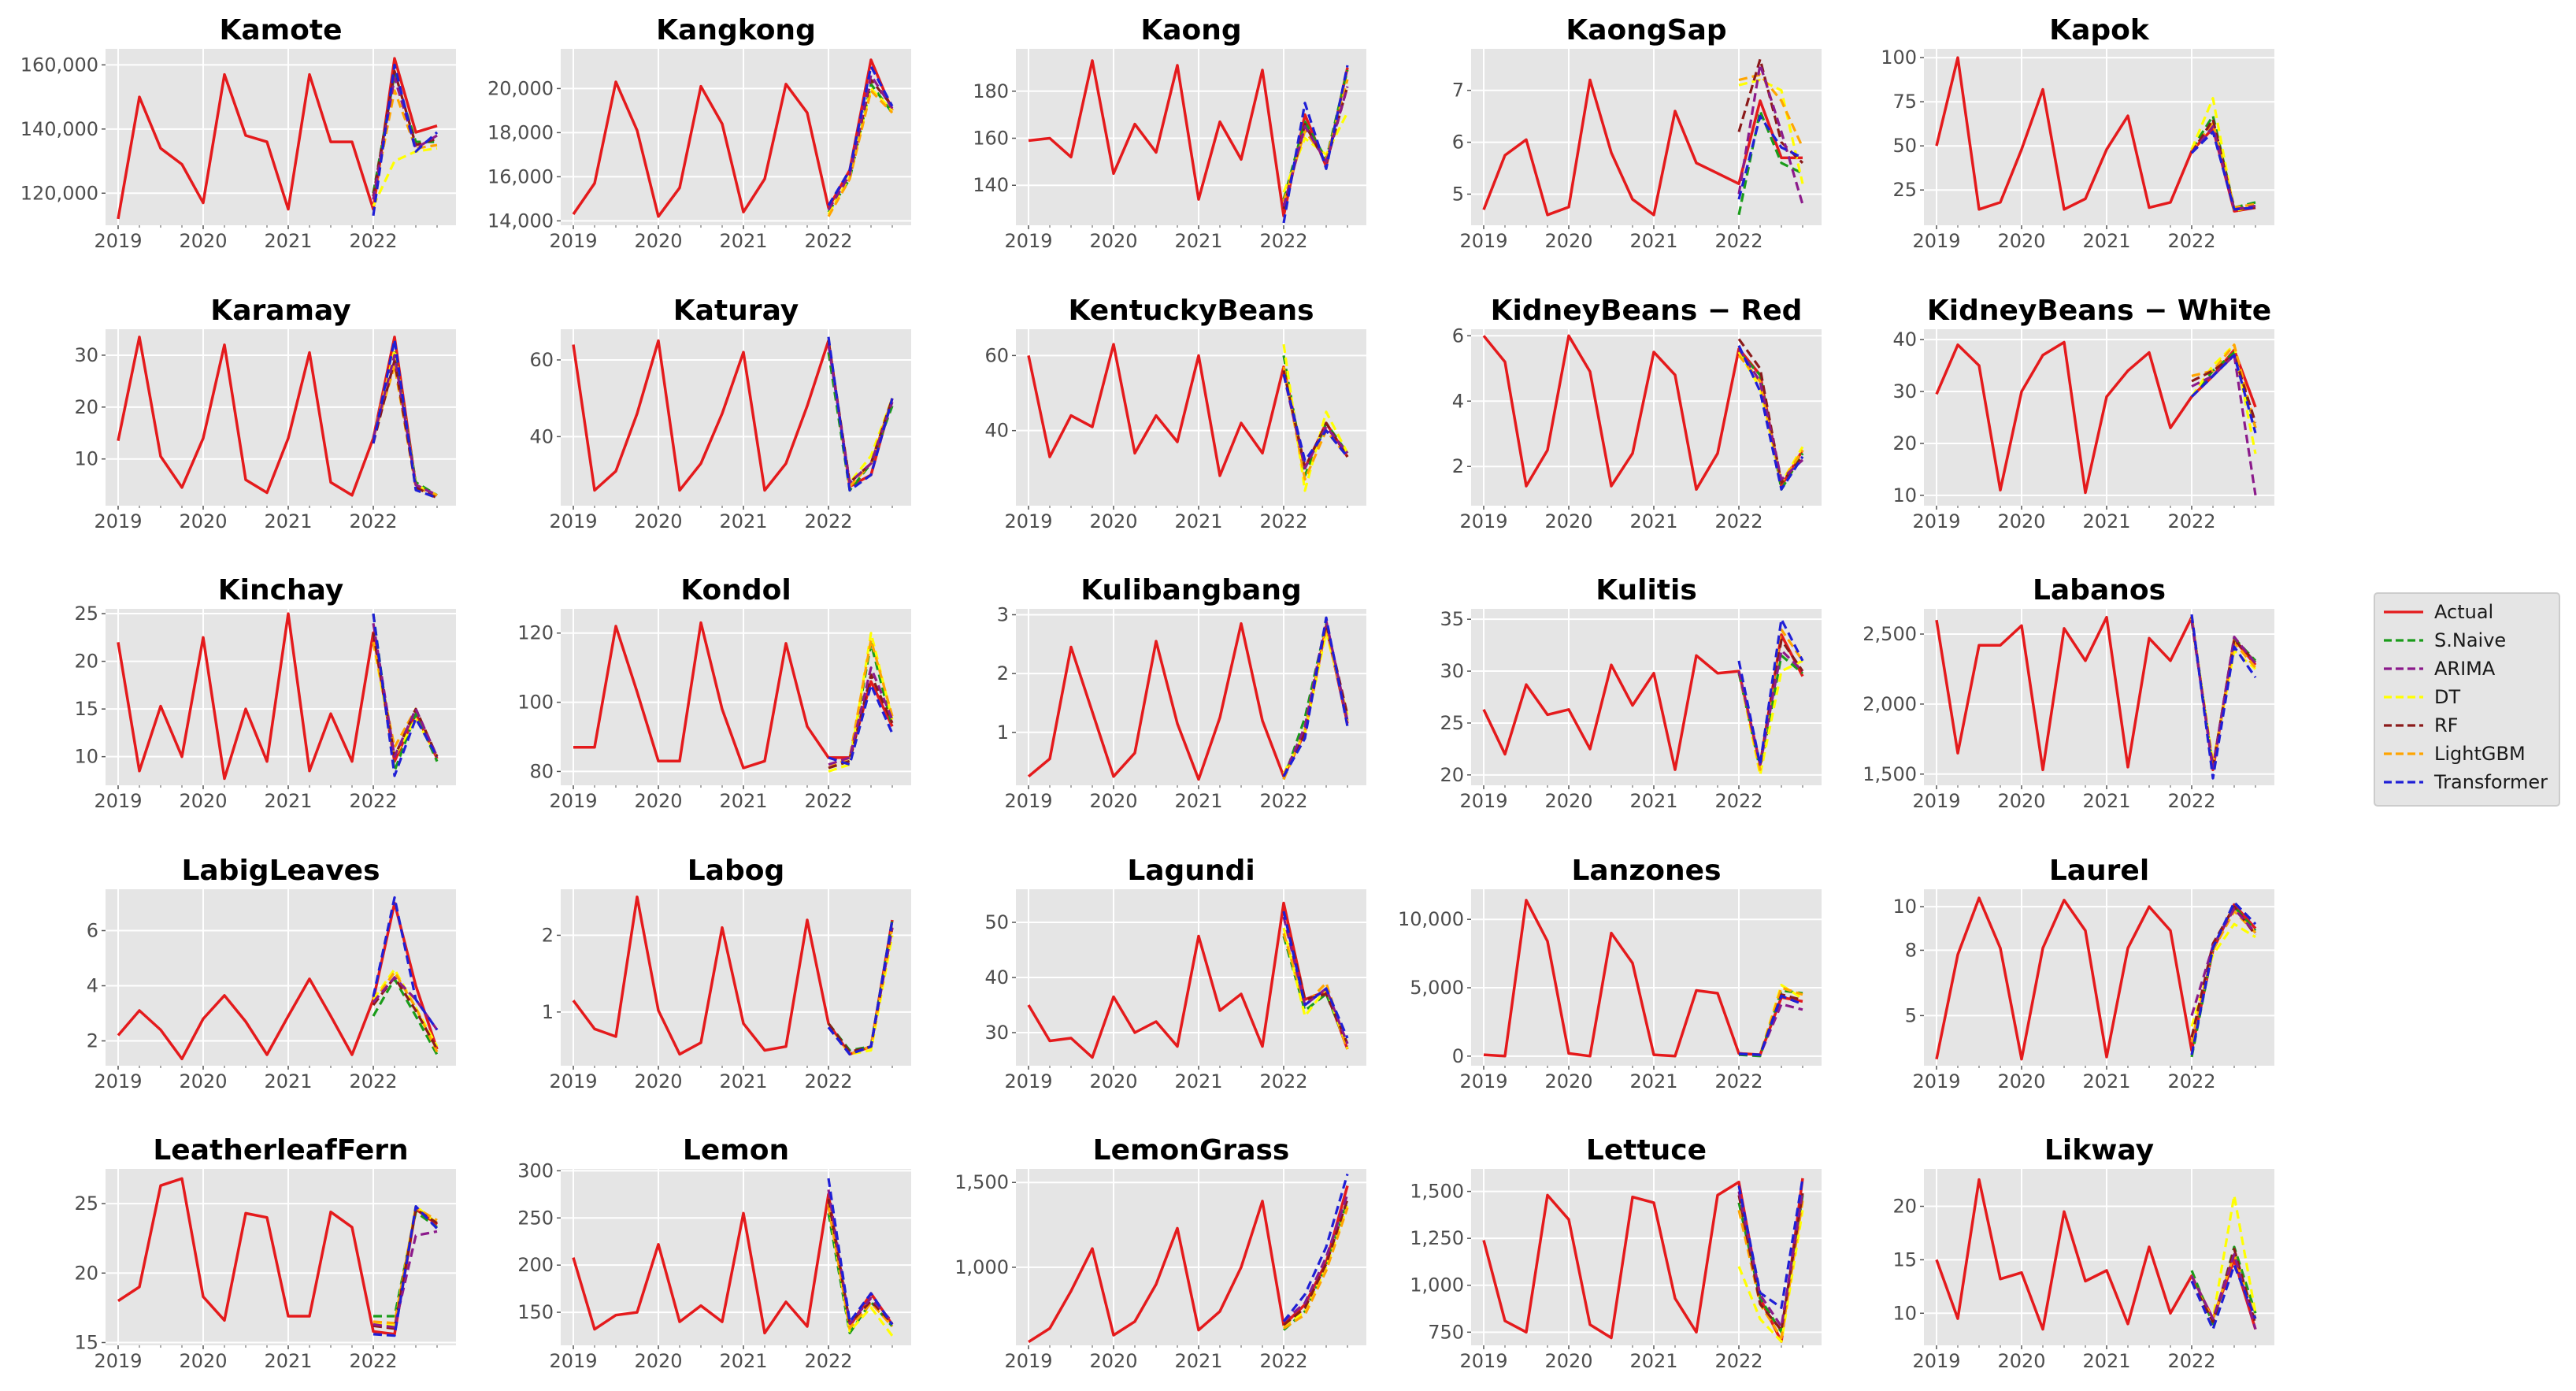  Describe the element at coordinates (736, 1150) in the screenshot. I see `chart-title: Lemon` at that location.